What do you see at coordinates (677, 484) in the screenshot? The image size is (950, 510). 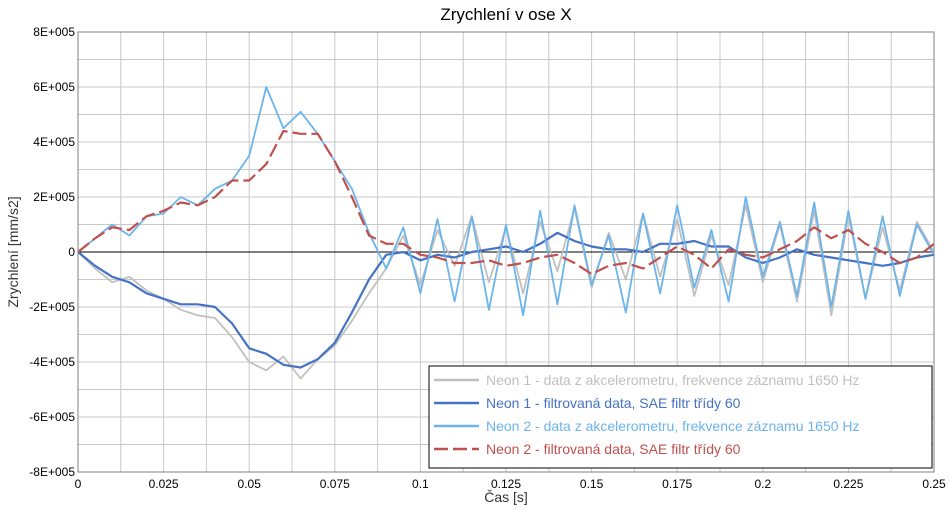 I see `x-tick-label: 0.175` at bounding box center [677, 484].